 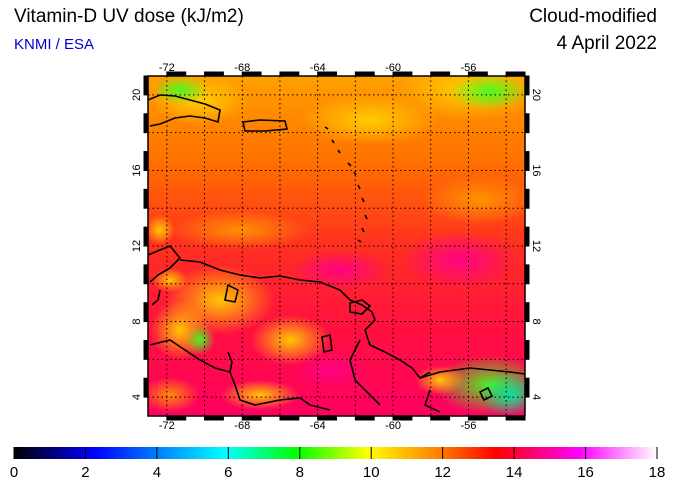 What do you see at coordinates (442, 472) in the screenshot?
I see `colorbar-tick-label: 12` at bounding box center [442, 472].